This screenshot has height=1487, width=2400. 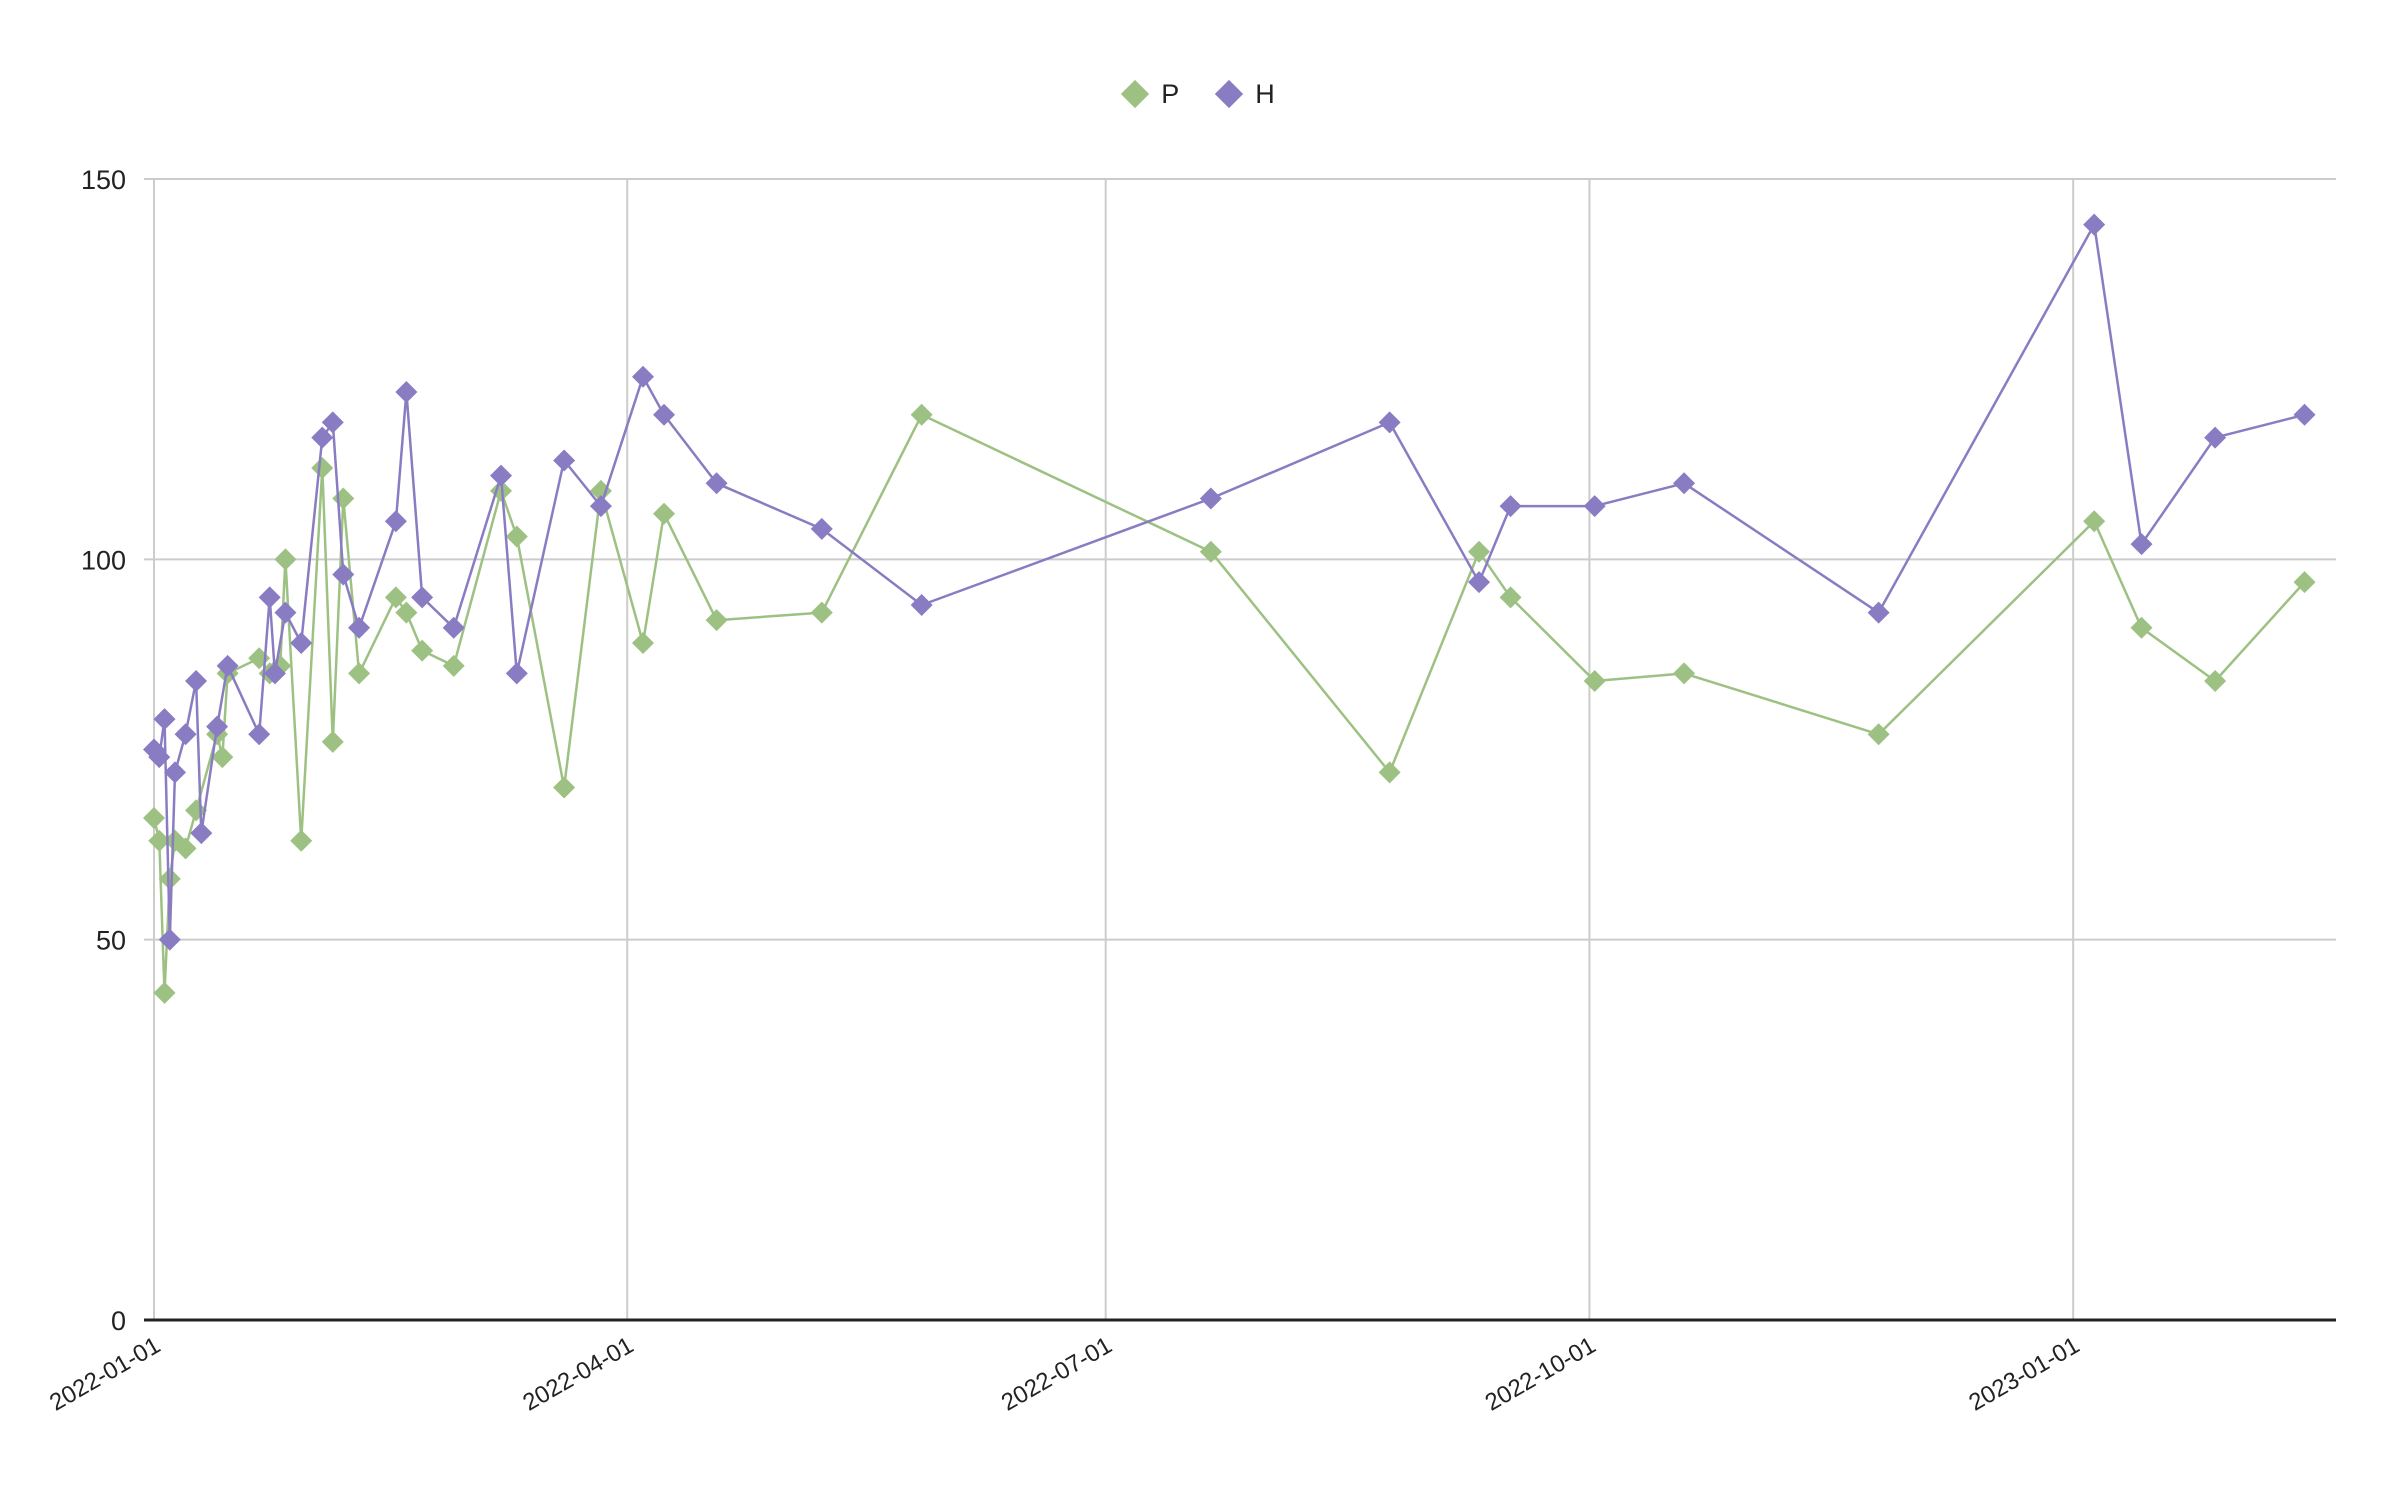 What do you see at coordinates (1265, 93) in the screenshot?
I see `legend-label: H` at bounding box center [1265, 93].